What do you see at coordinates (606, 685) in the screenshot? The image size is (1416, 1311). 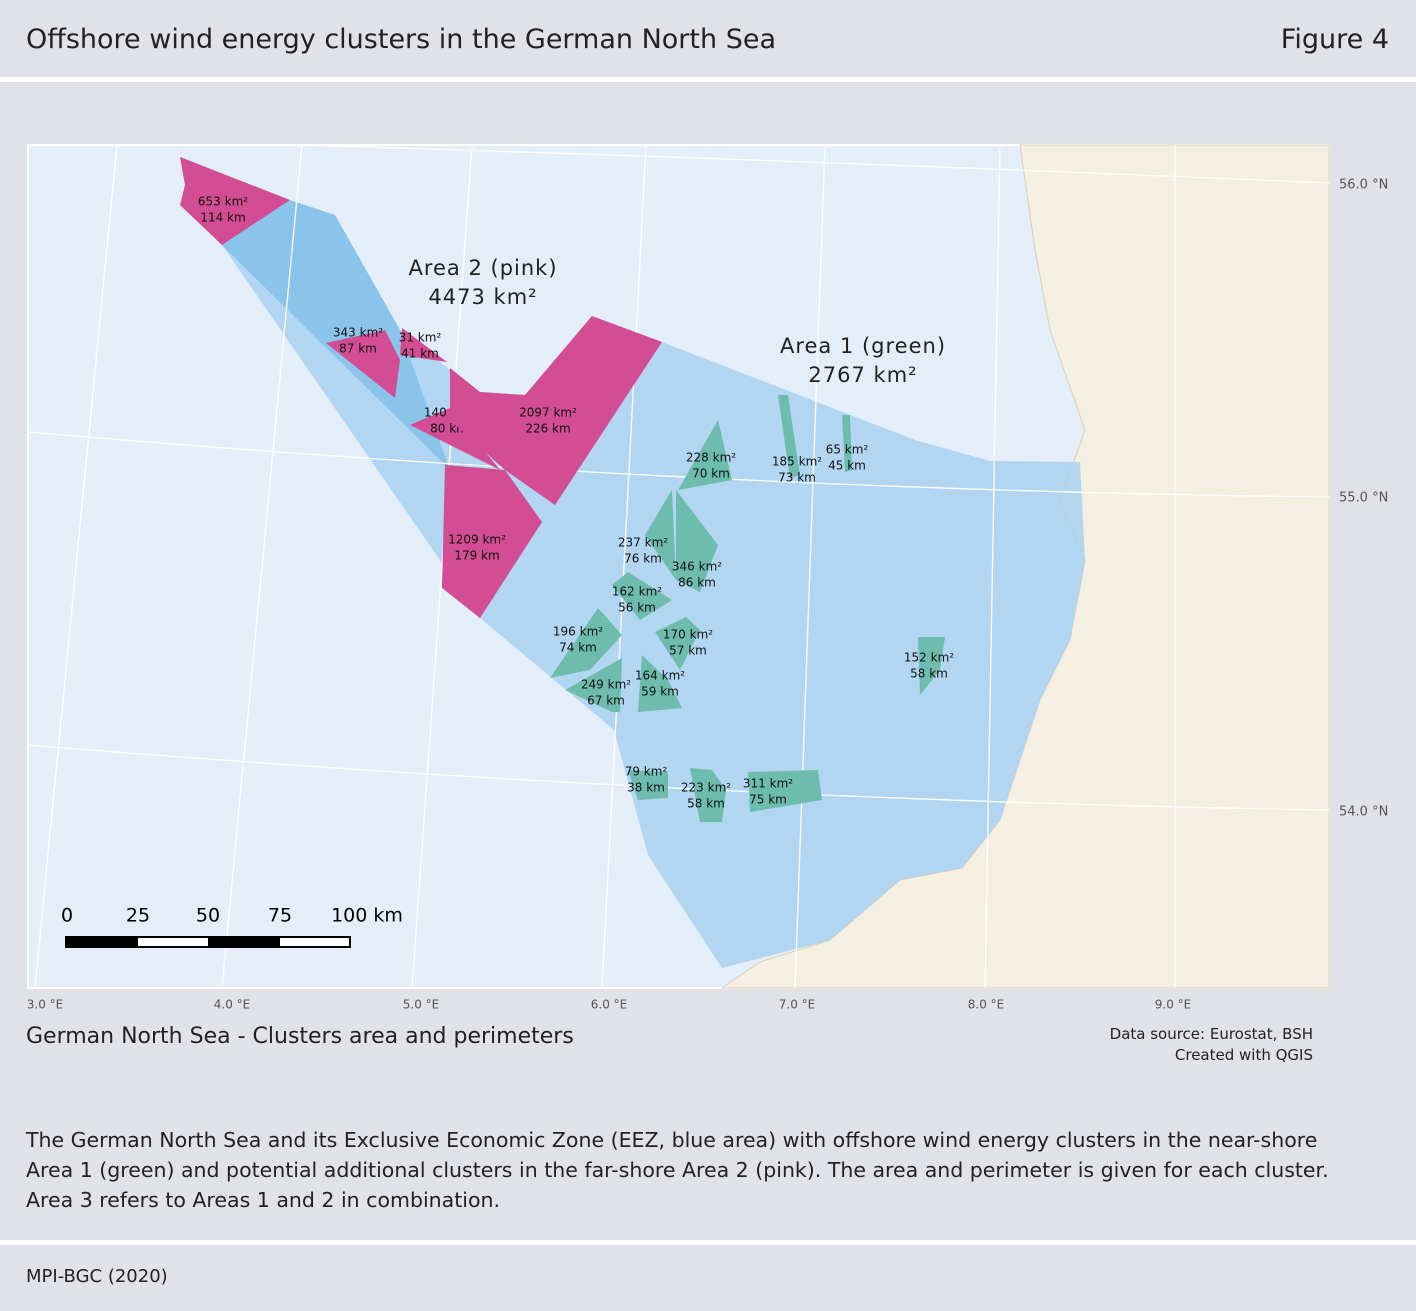 I see `cluster-area: 249 km²` at bounding box center [606, 685].